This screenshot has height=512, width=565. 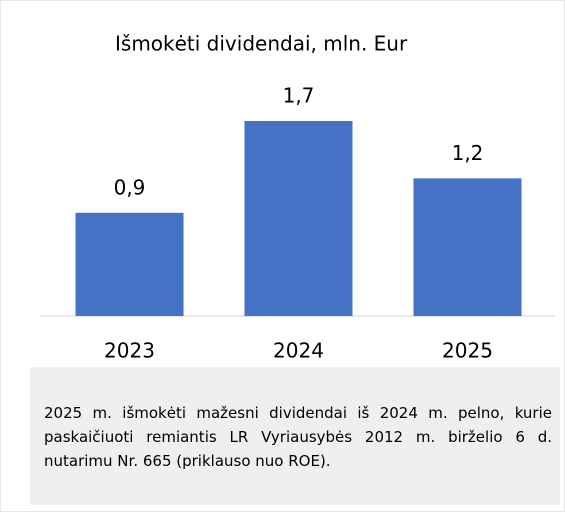 What do you see at coordinates (298, 351) in the screenshot?
I see `x-tick-label: 2024` at bounding box center [298, 351].